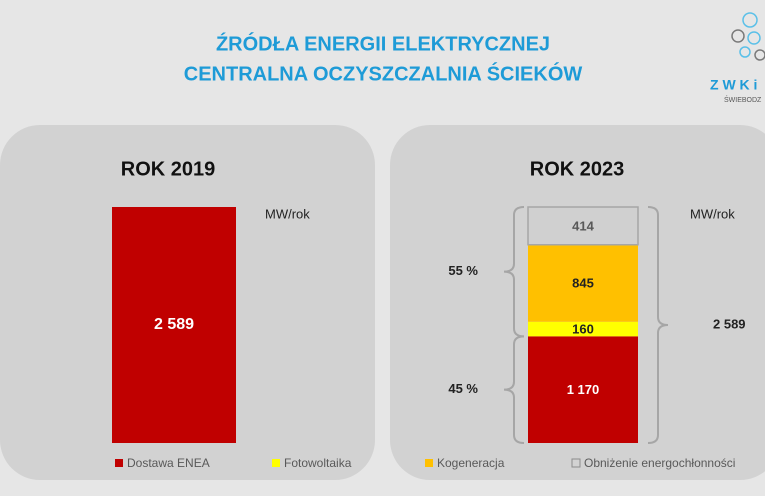  What do you see at coordinates (463, 388) in the screenshot?
I see `share-label: 45 %` at bounding box center [463, 388].